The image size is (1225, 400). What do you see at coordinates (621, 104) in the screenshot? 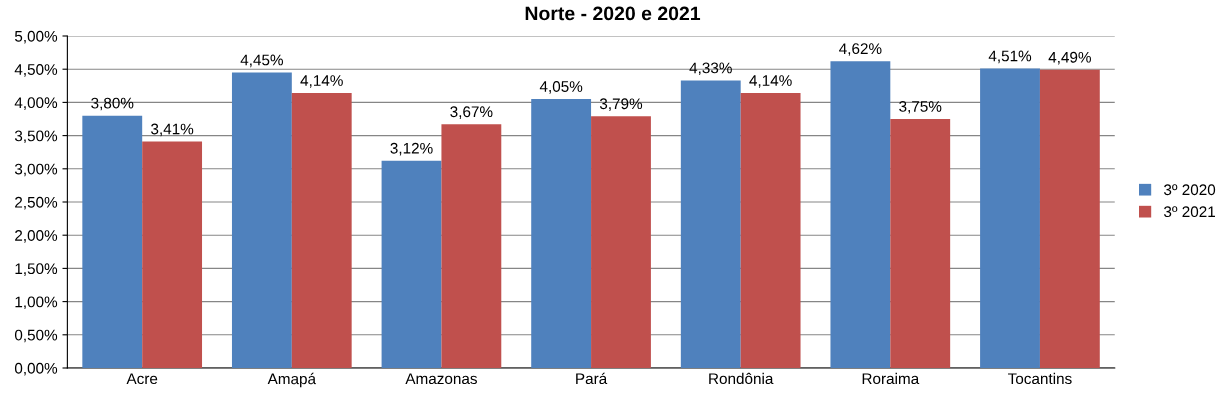
I see `data-label: 3,79%` at bounding box center [621, 104].